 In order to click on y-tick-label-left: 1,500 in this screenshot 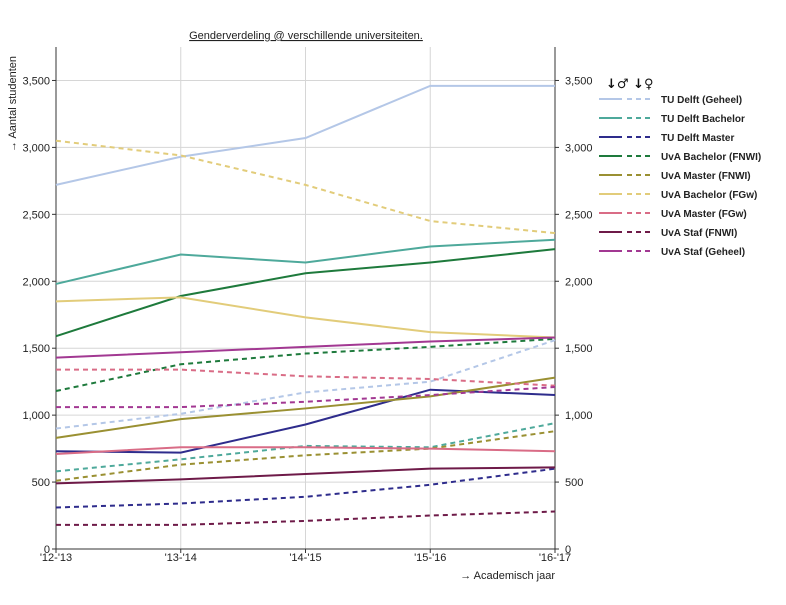, I will do `click(36, 349)`.